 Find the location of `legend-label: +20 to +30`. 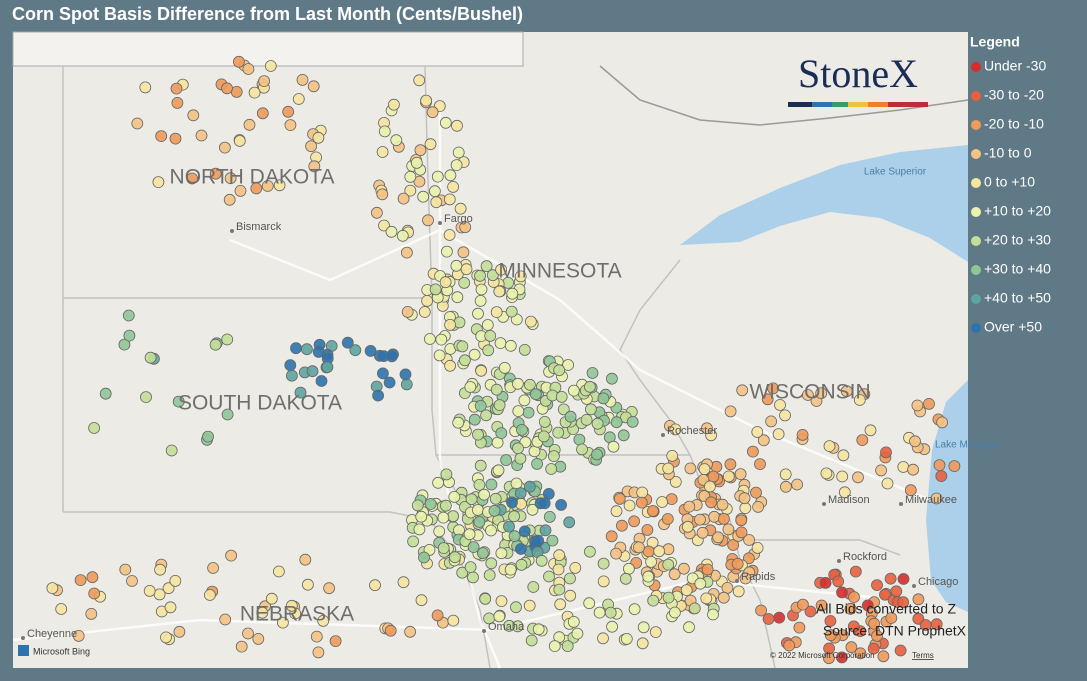

legend-label: +20 to +30 is located at coordinates (1017, 240).